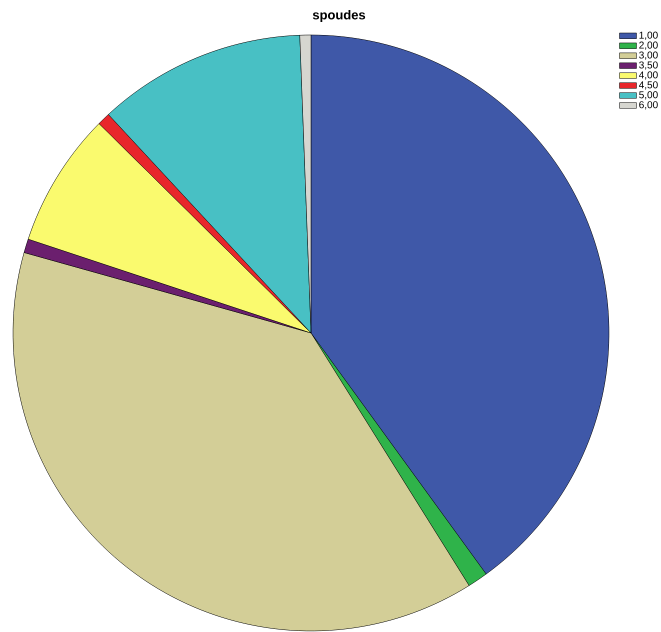  I want to click on legend-label: 6,00, so click(648, 105).